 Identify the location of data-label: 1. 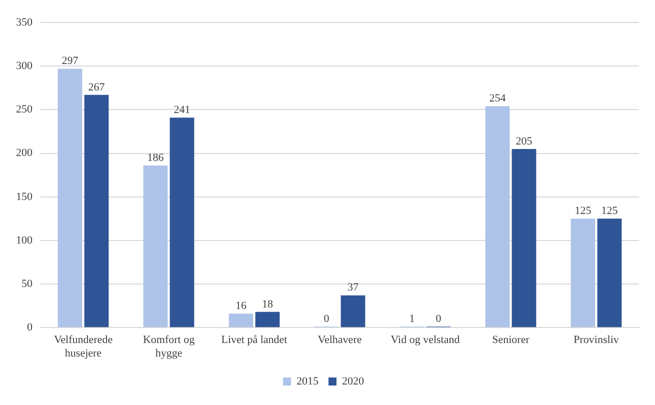
(412, 318).